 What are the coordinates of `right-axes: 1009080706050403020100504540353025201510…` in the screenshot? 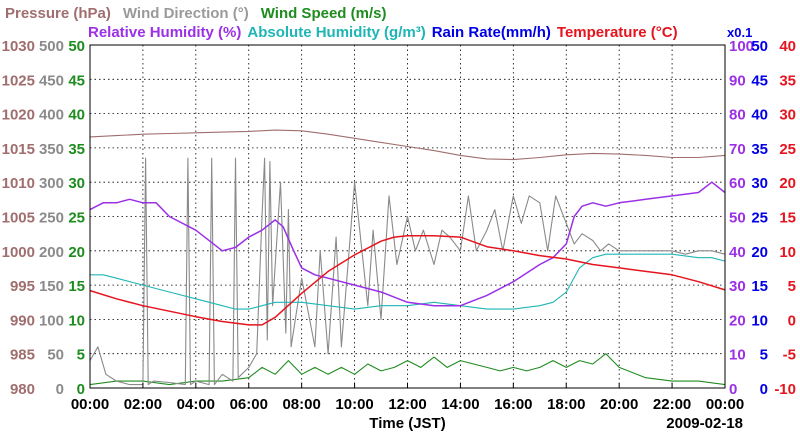 It's located at (762, 218).